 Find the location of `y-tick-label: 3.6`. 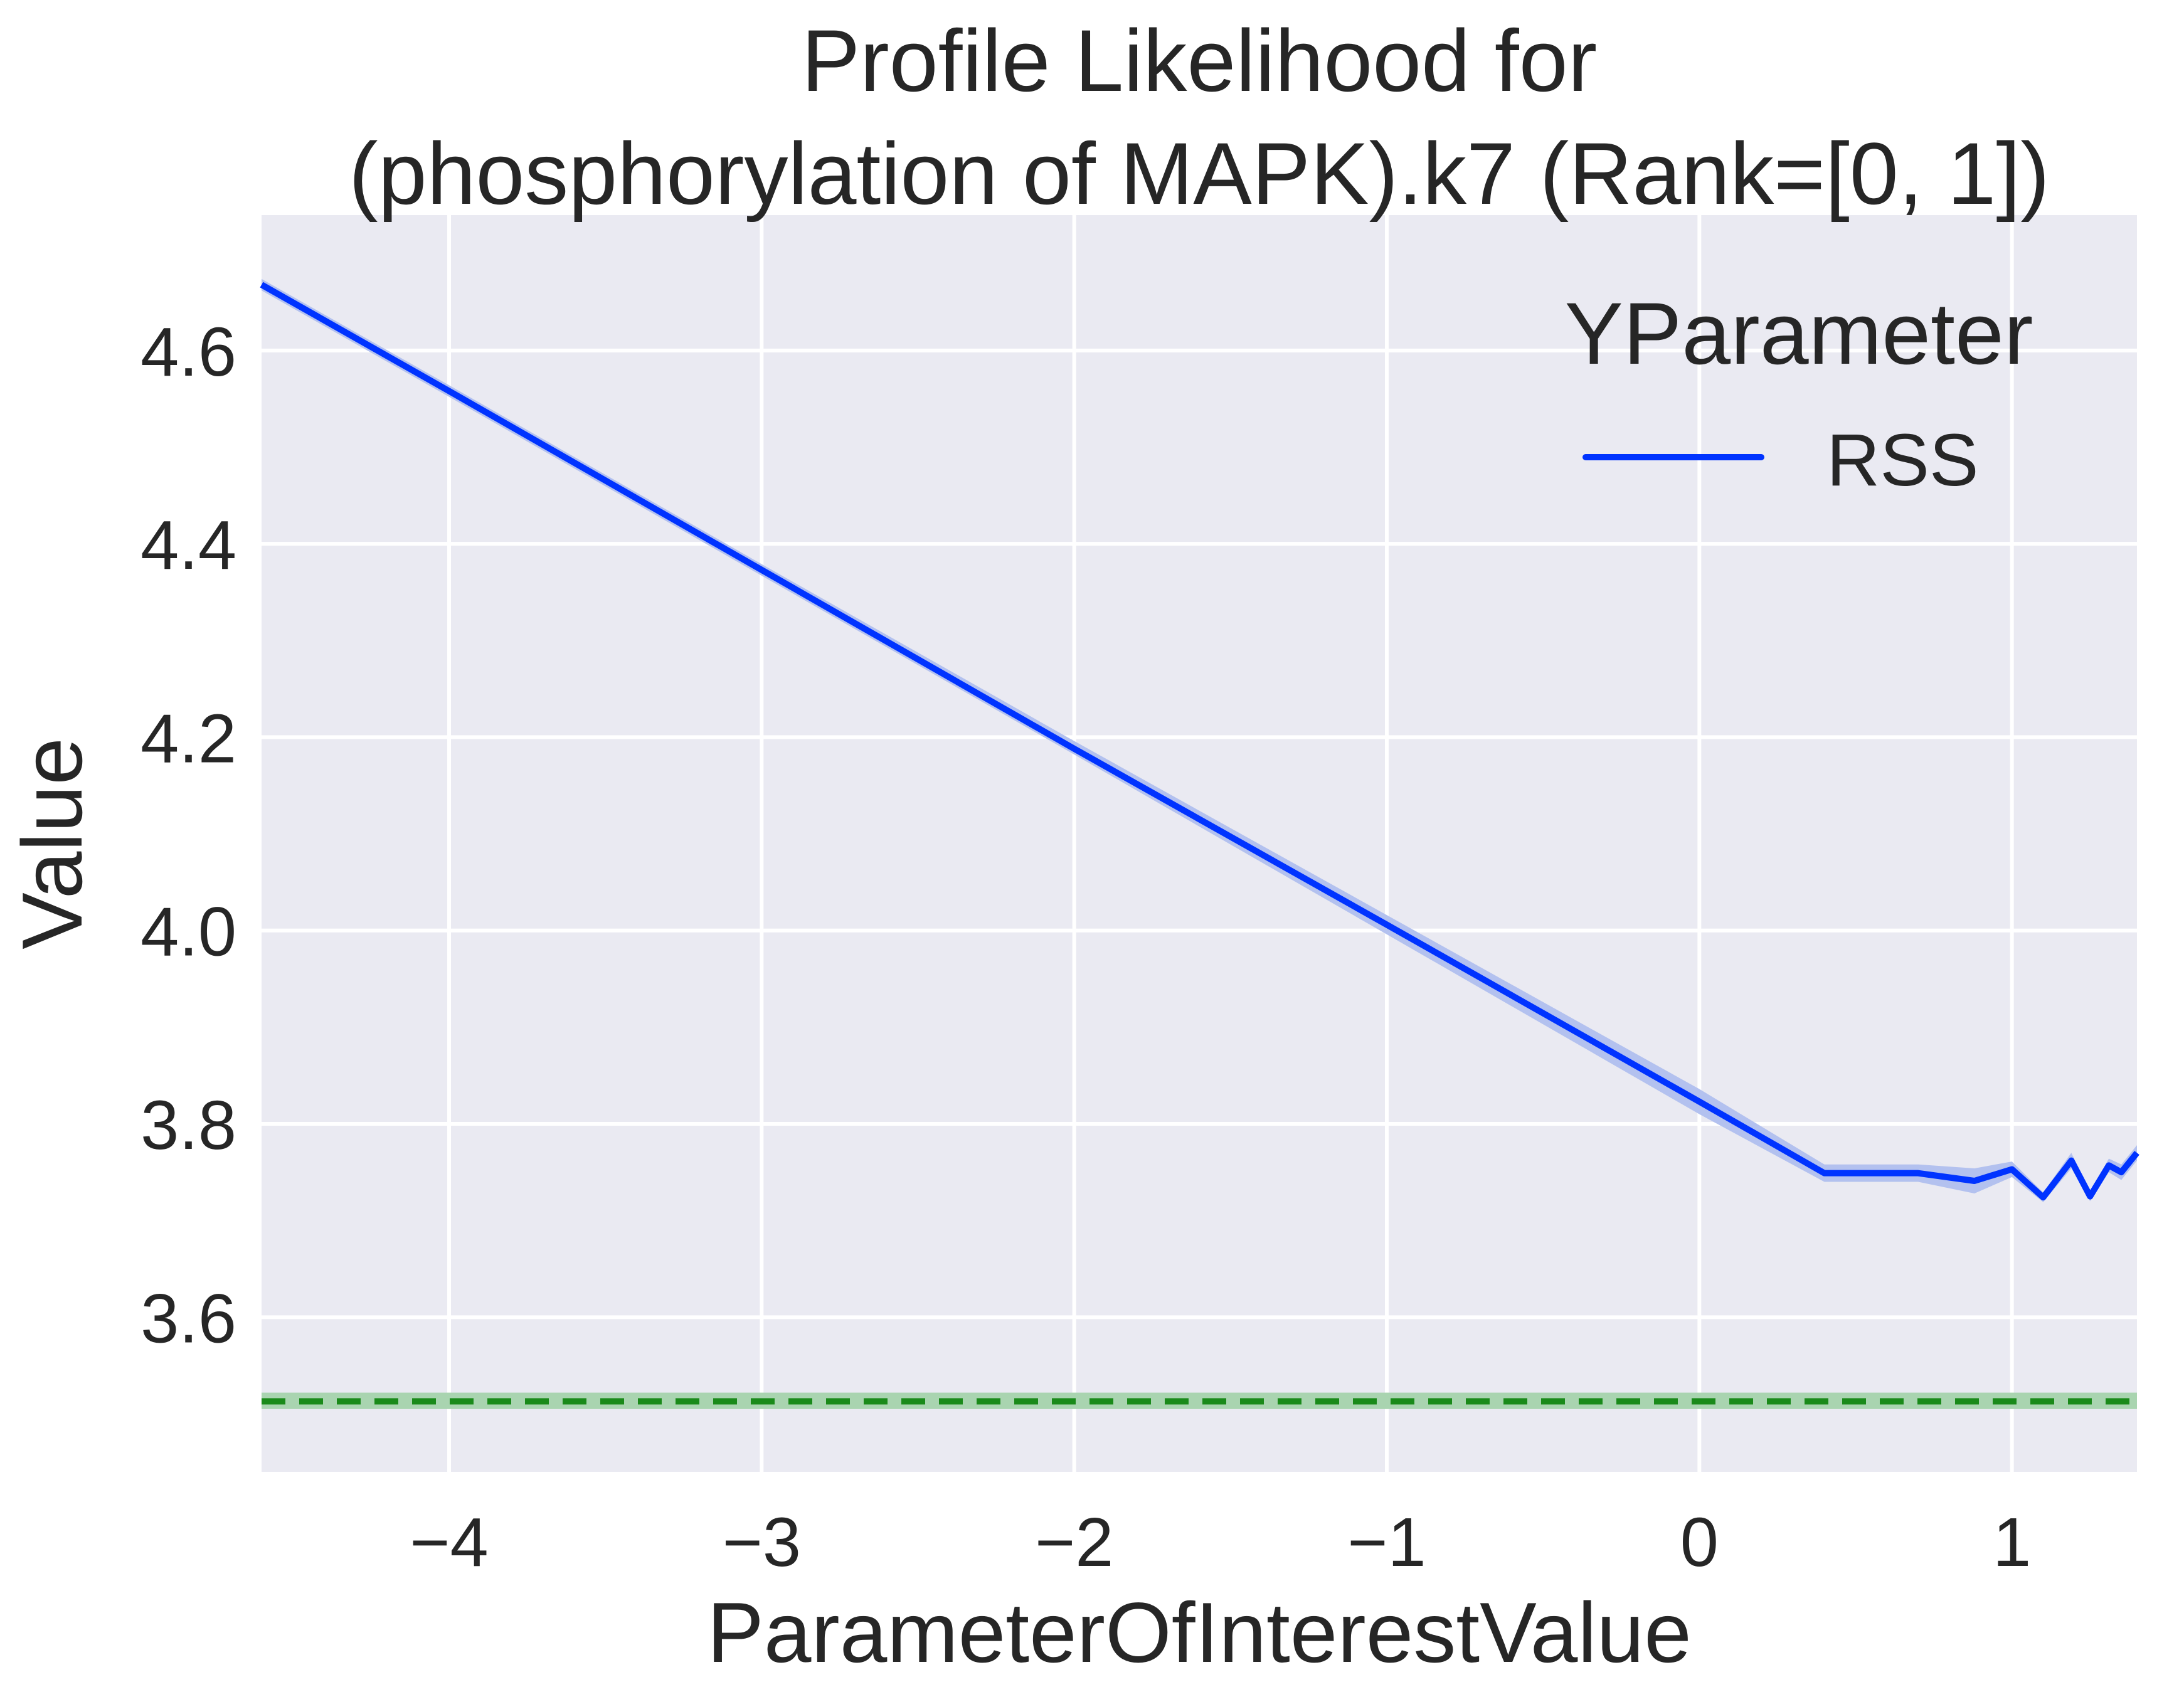

y-tick-label: 3.6 is located at coordinates (188, 1319).